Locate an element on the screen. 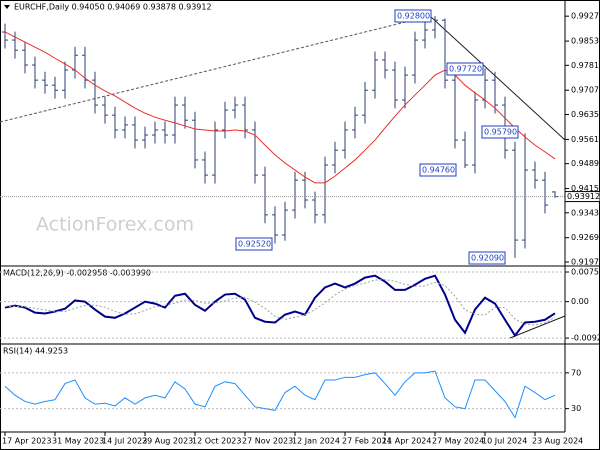 The image size is (600, 450). annotation: 0.95790 is located at coordinates (500, 132).